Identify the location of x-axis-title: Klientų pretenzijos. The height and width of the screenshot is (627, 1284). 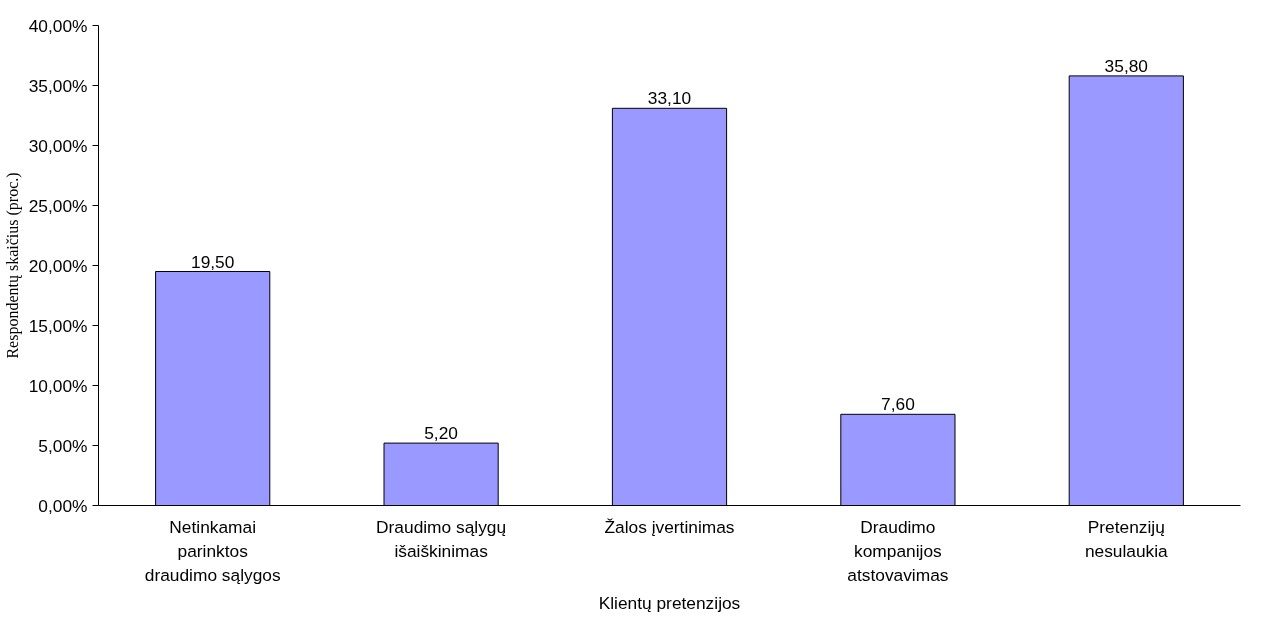
(669, 602).